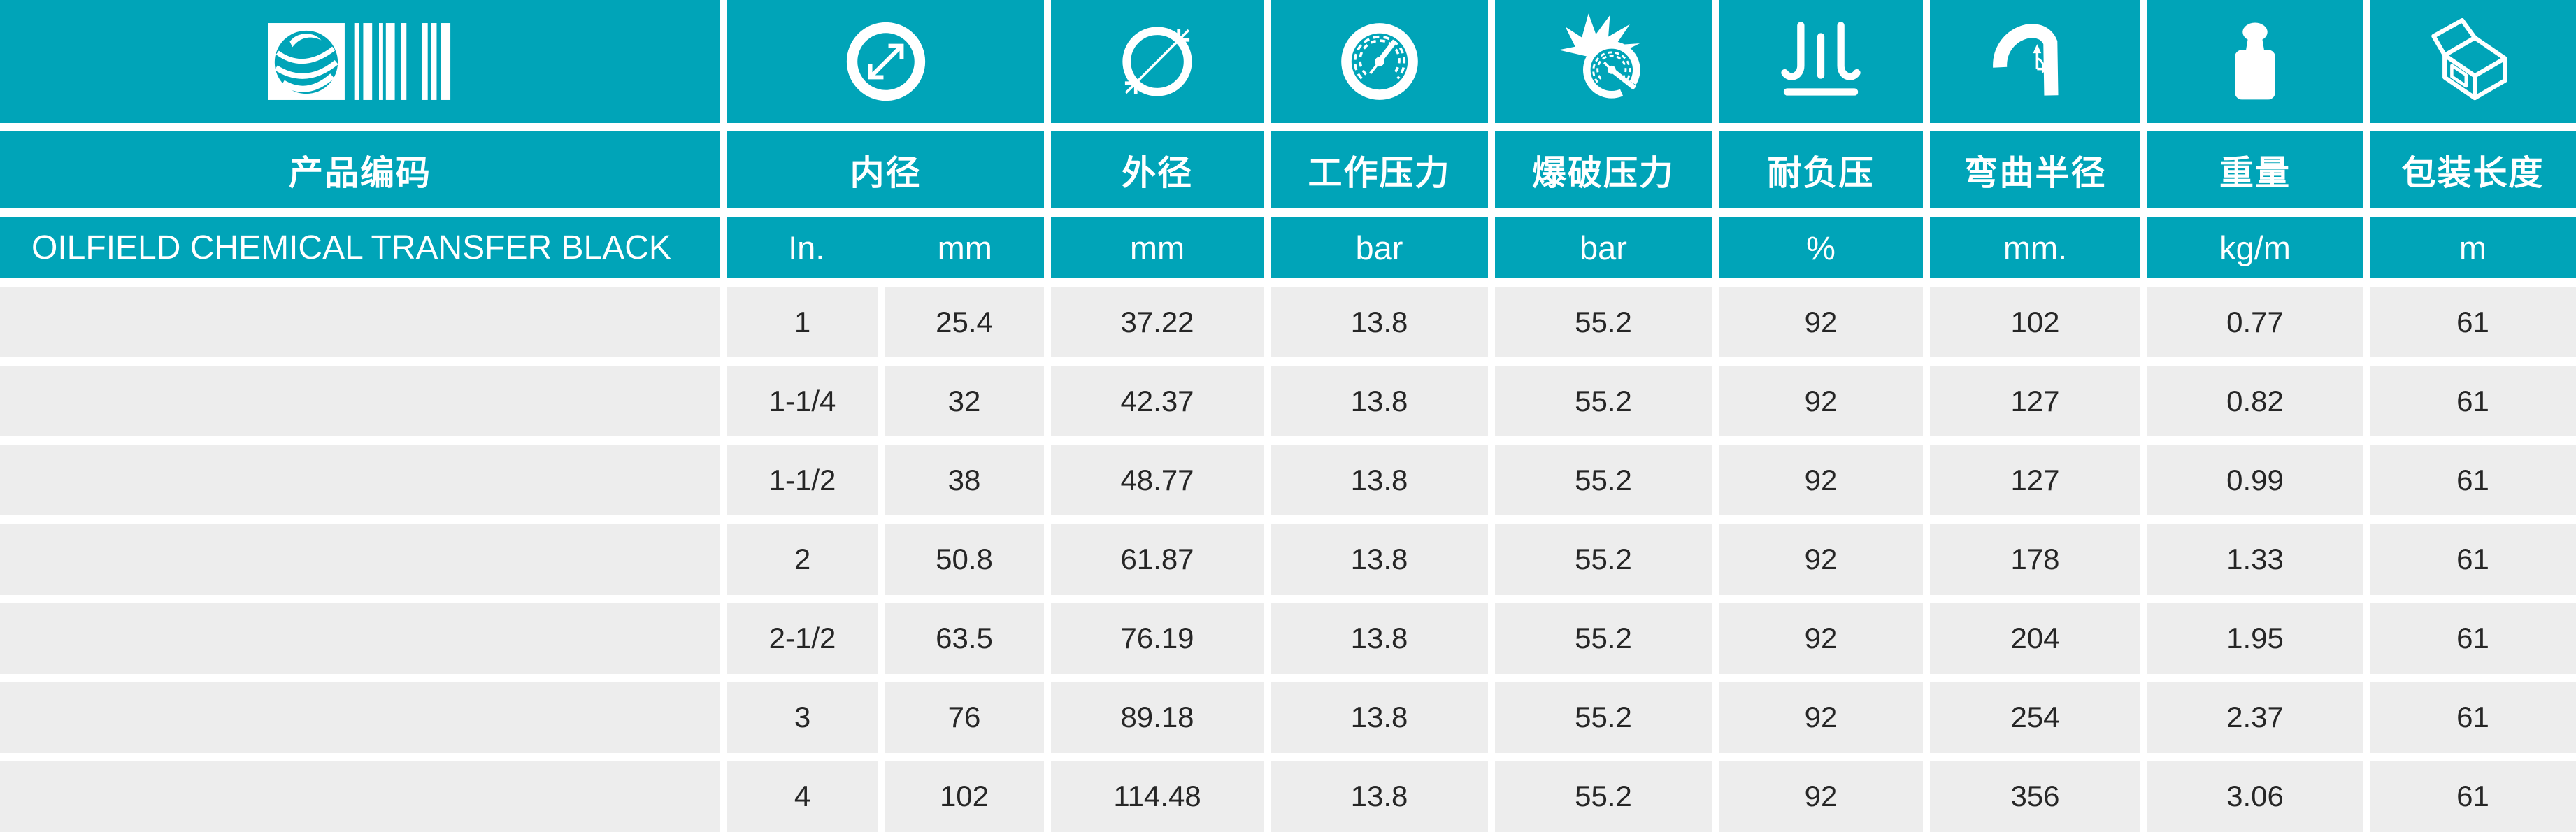 This screenshot has height=832, width=2576. Describe the element at coordinates (802, 638) in the screenshot. I see `id-in-cell: 2-1/2` at that location.